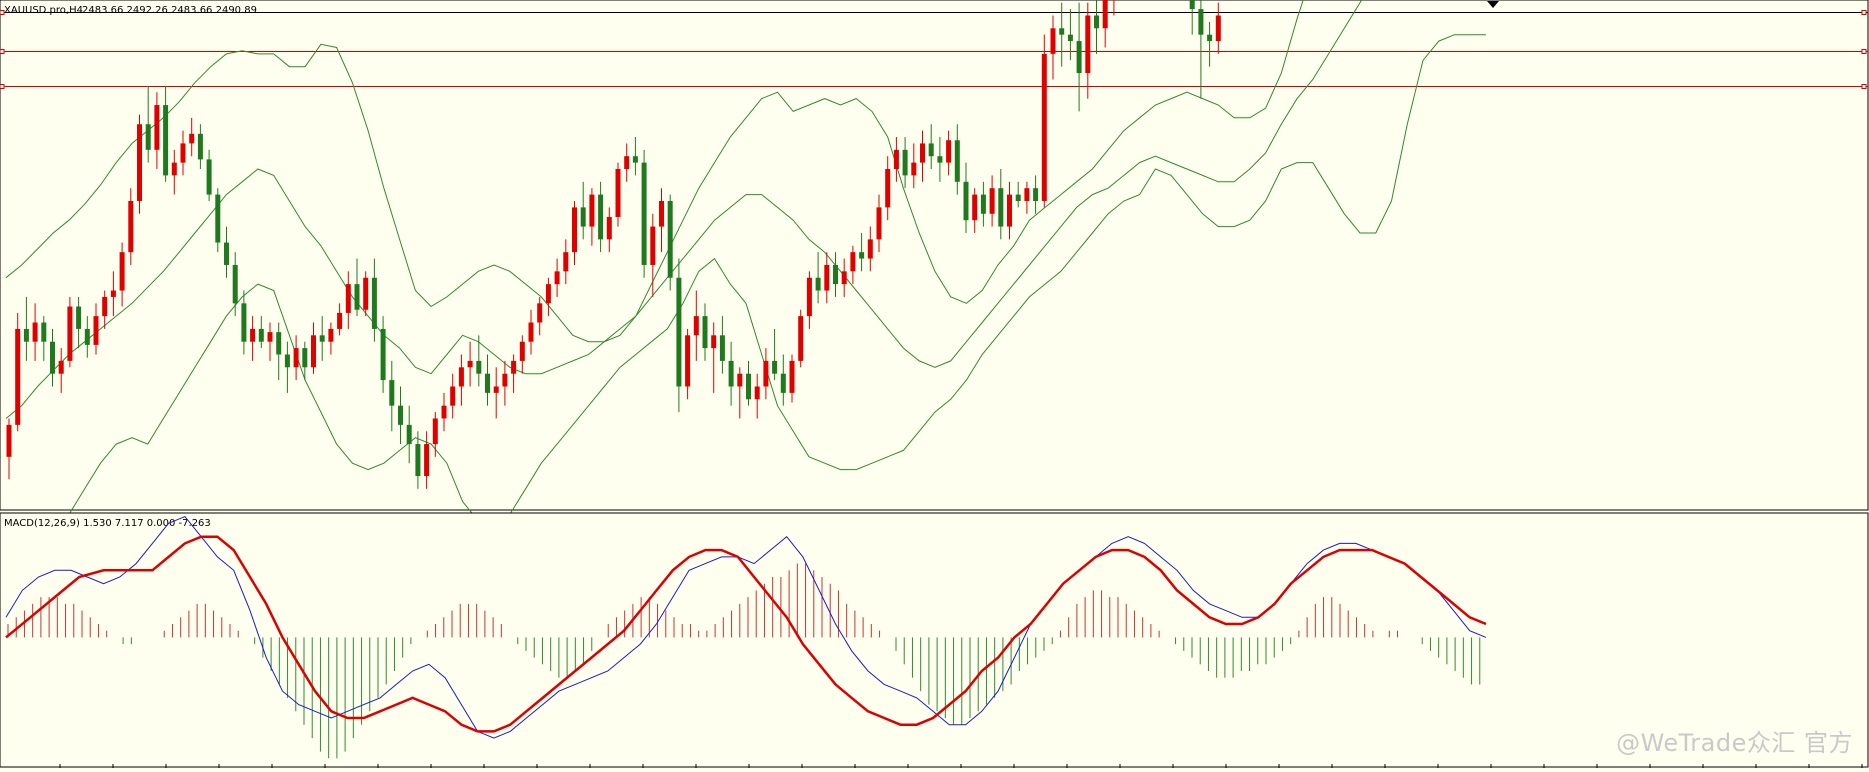 The width and height of the screenshot is (1869, 772). I want to click on watermark: @WeTrade众汇 官方, so click(1734, 743).